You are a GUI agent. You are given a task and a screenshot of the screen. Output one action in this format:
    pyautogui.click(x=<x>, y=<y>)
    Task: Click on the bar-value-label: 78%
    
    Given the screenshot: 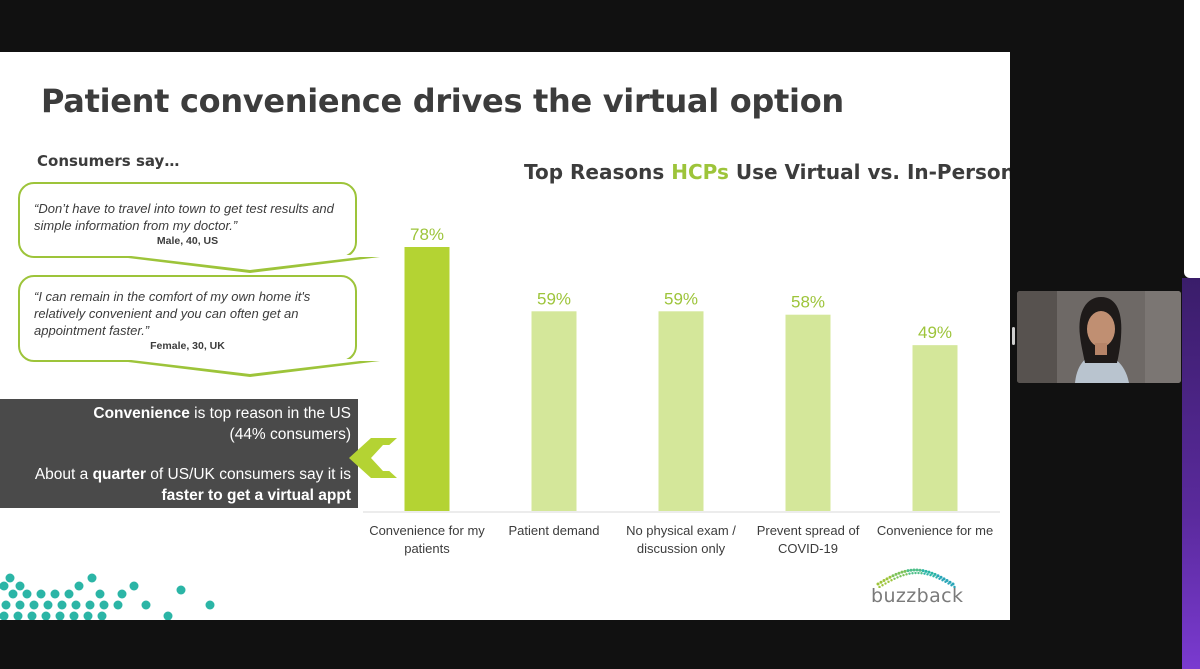 What is the action you would take?
    pyautogui.click(x=427, y=234)
    